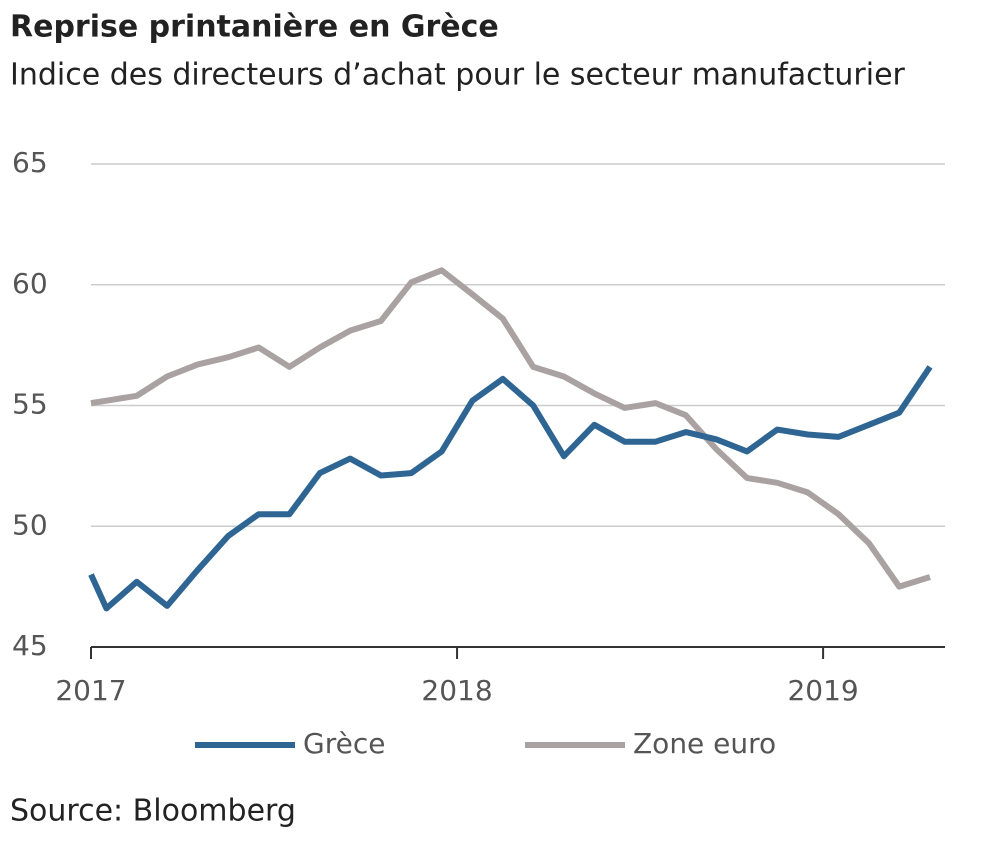 The image size is (995, 844). Describe the element at coordinates (30, 404) in the screenshot. I see `y-tick-label: 55` at that location.